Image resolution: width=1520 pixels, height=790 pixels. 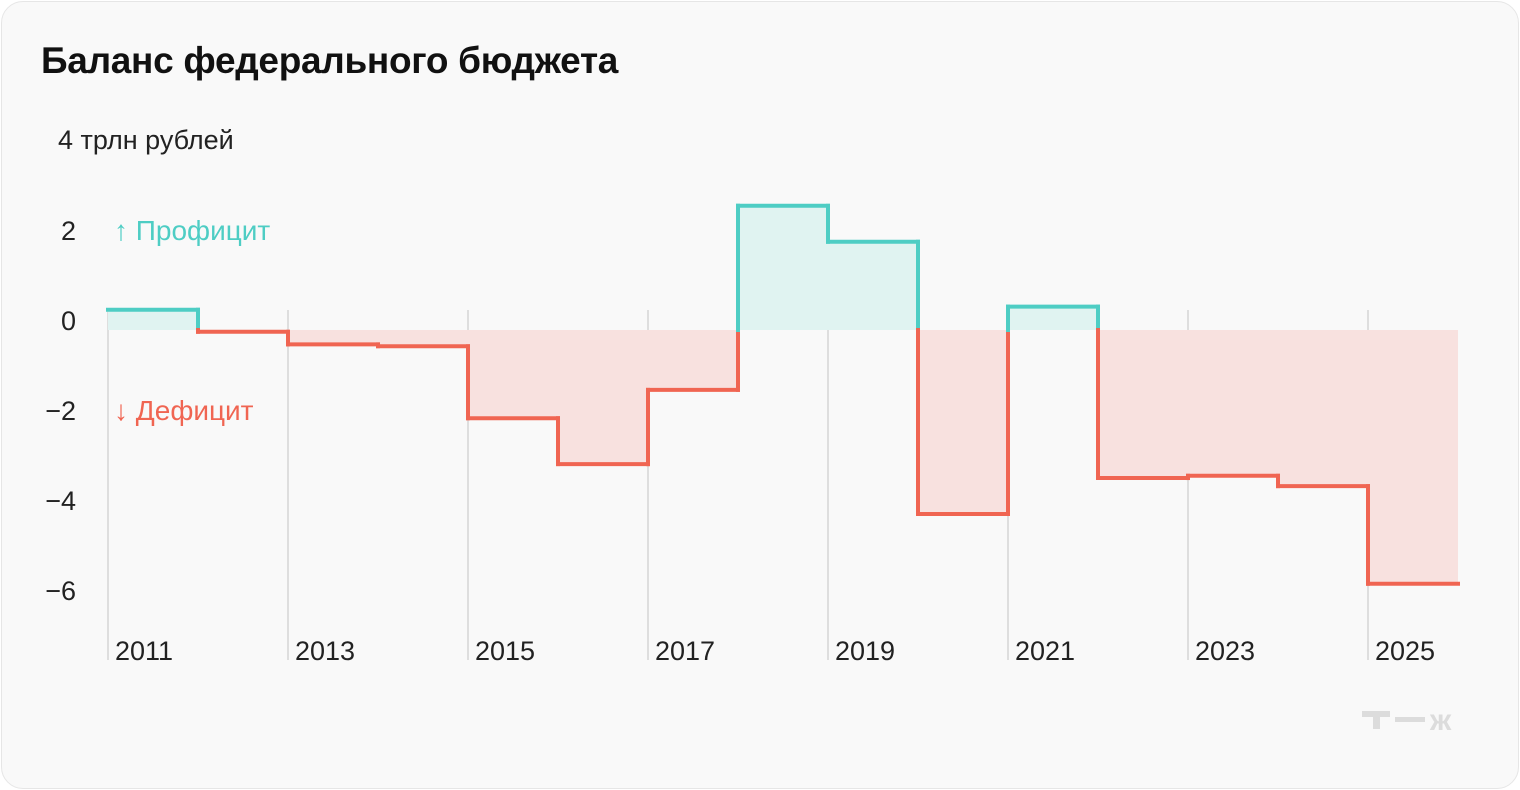 What do you see at coordinates (325, 651) in the screenshot?
I see `x-tick-label: 2013` at bounding box center [325, 651].